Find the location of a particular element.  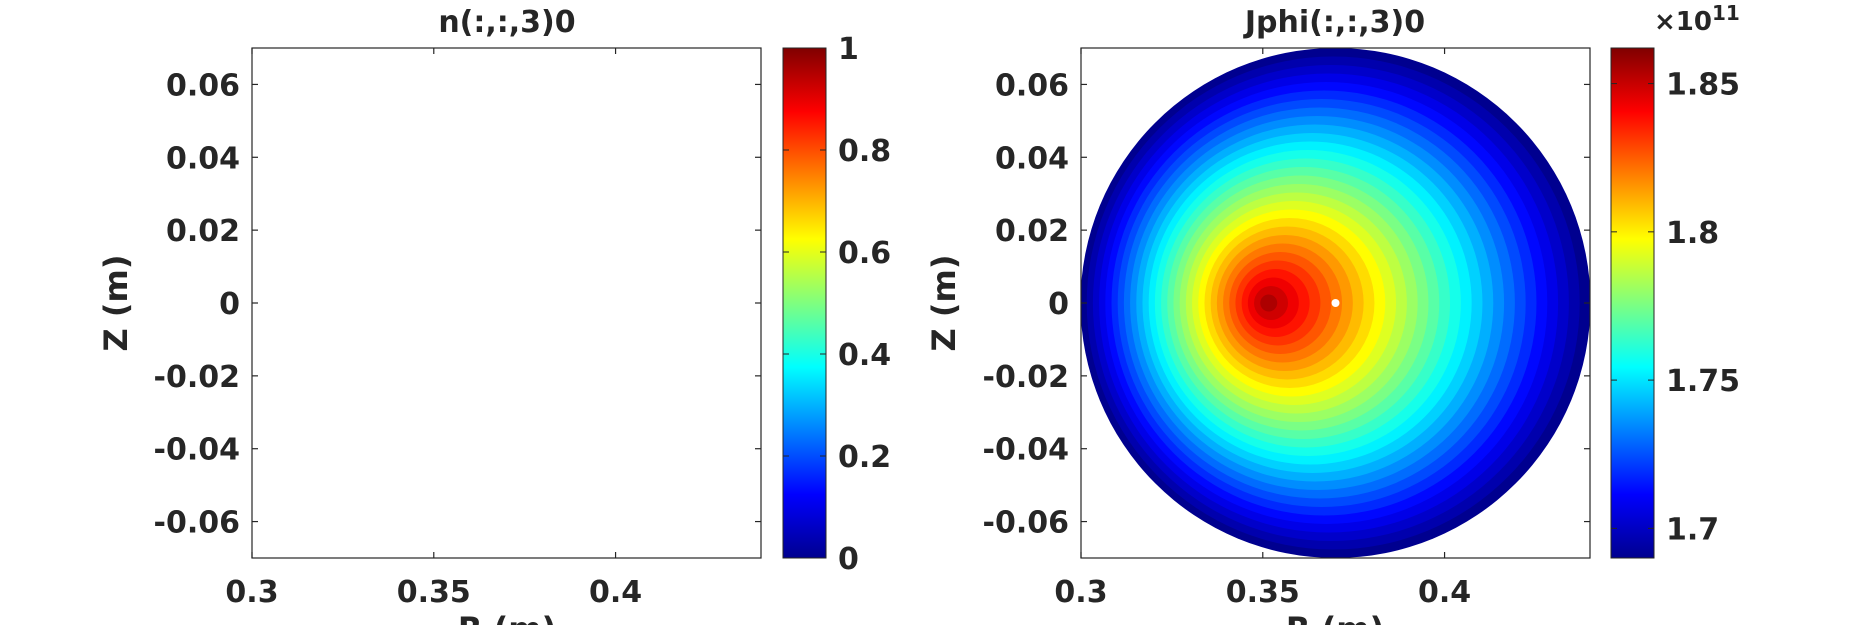

exponent-base: ×10 is located at coordinates (1683, 22).